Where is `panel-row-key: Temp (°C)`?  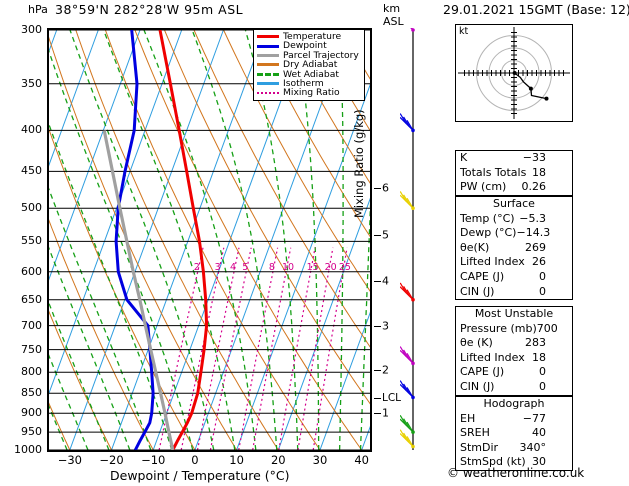
panel-row-key: Temp (°C) is located at coordinates (487, 218).